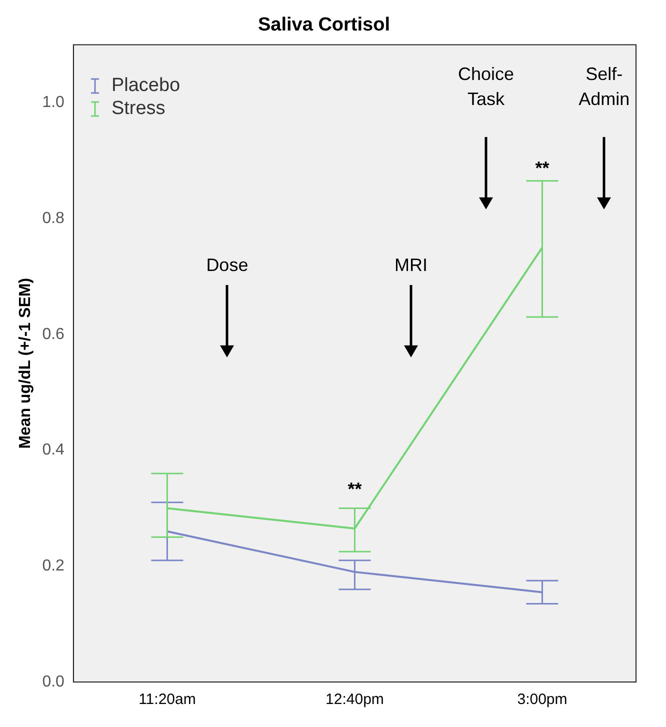  I want to click on x-tick-label: 12:40pm, so click(355, 699).